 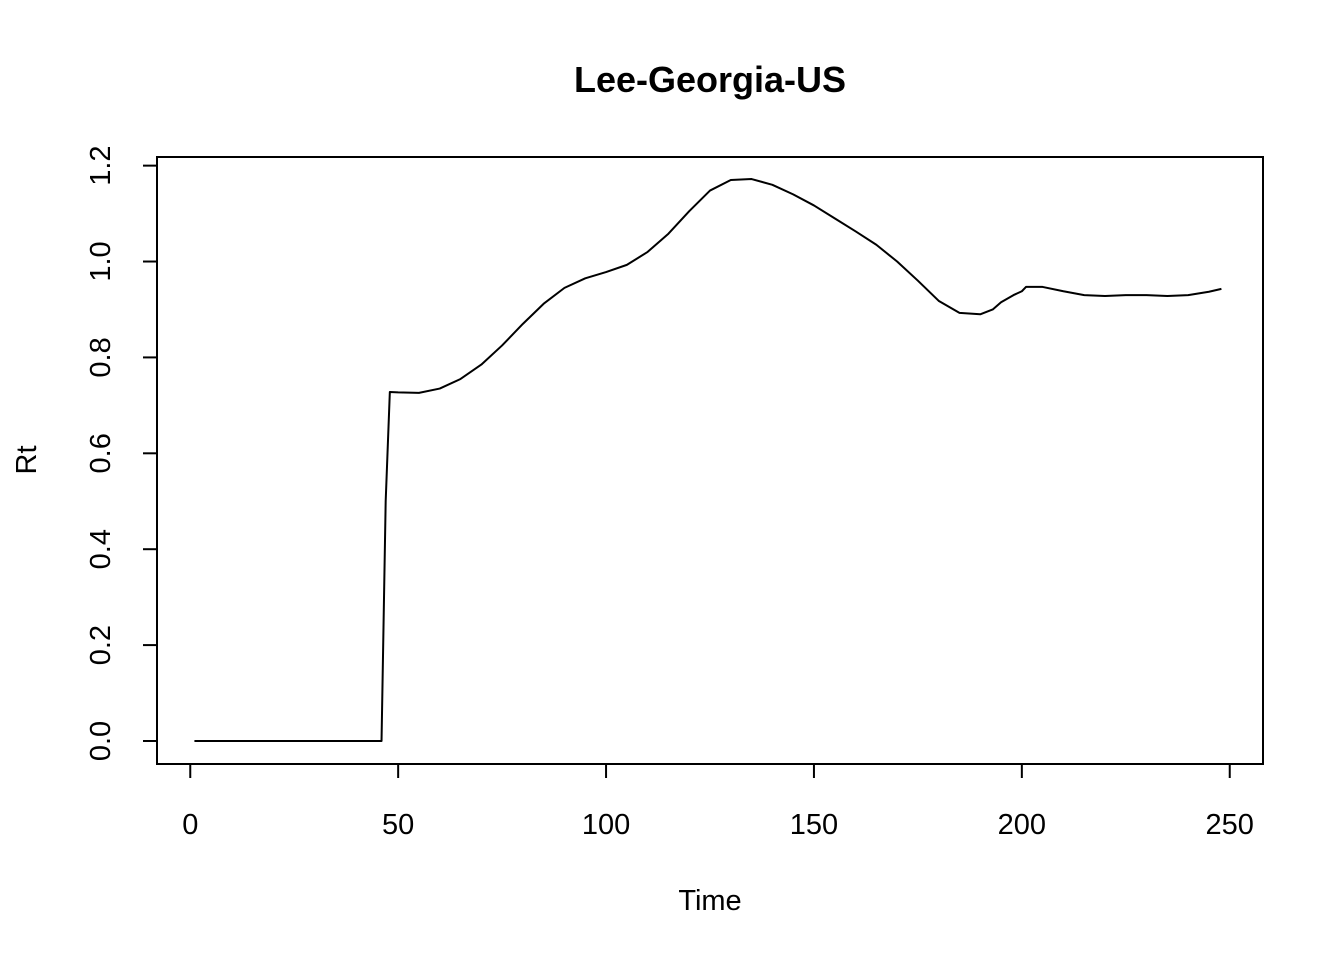 I want to click on y-tick-label: 0.8, so click(x=101, y=357).